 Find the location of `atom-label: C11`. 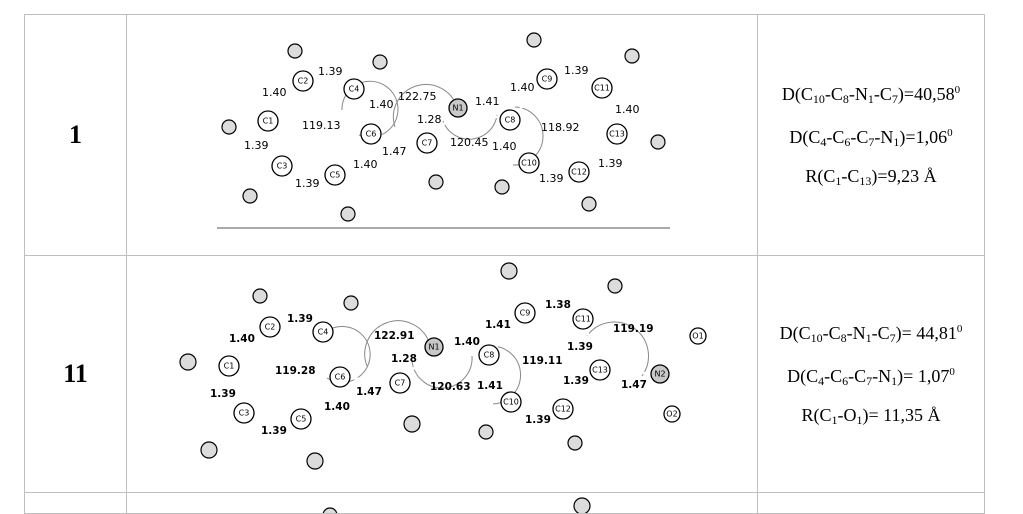

atom-label: C11 is located at coordinates (602, 88).